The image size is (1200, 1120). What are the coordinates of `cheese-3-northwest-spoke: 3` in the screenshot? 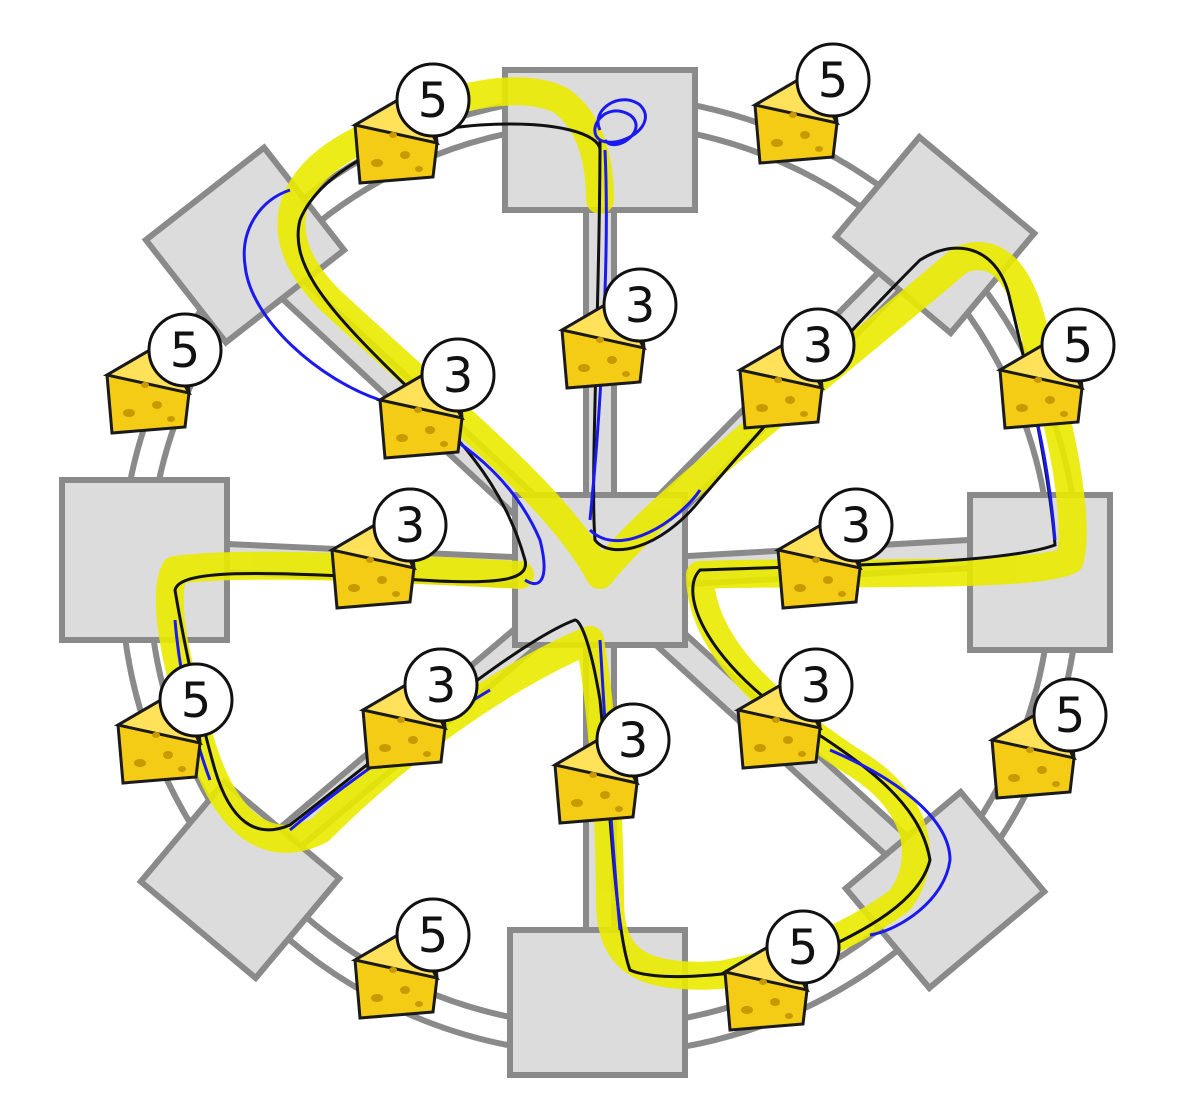 It's located at (437, 398).